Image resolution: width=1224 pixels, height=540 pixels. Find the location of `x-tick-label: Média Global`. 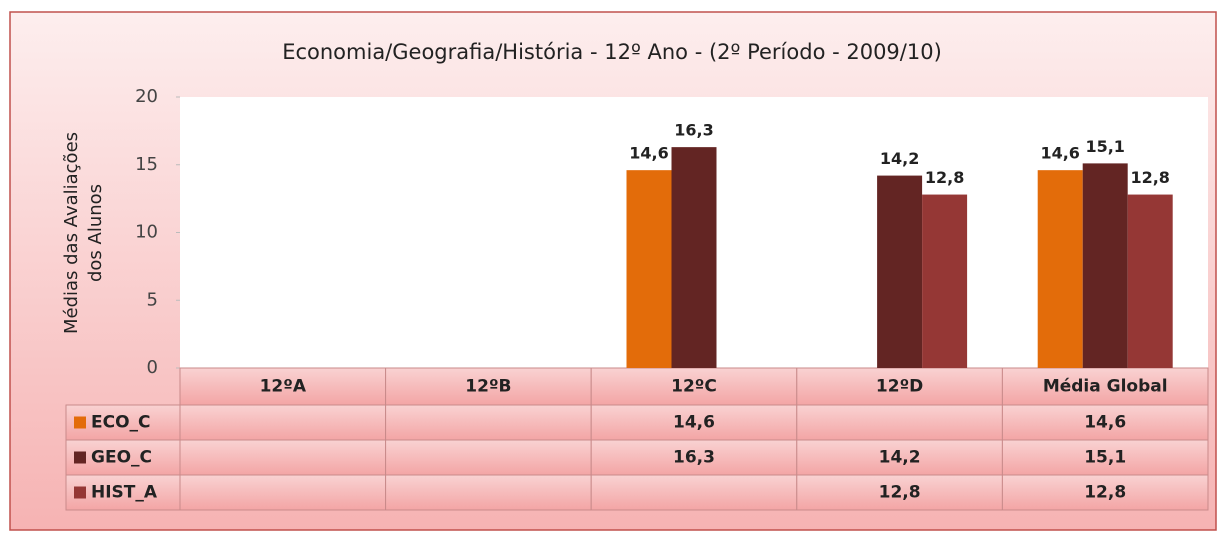

x-tick-label: Média Global is located at coordinates (1105, 387).